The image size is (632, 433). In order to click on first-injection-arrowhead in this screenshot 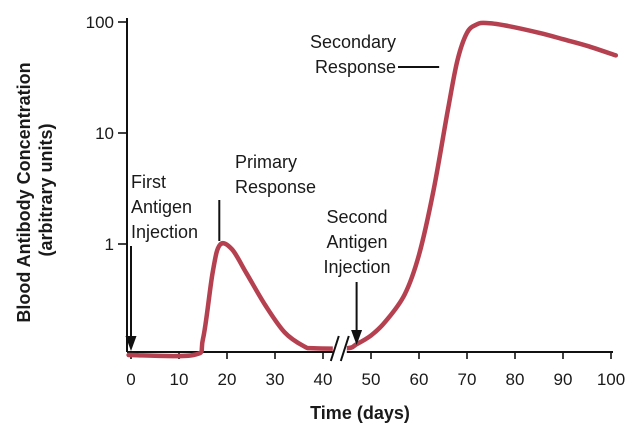, I will do `click(131, 343)`.